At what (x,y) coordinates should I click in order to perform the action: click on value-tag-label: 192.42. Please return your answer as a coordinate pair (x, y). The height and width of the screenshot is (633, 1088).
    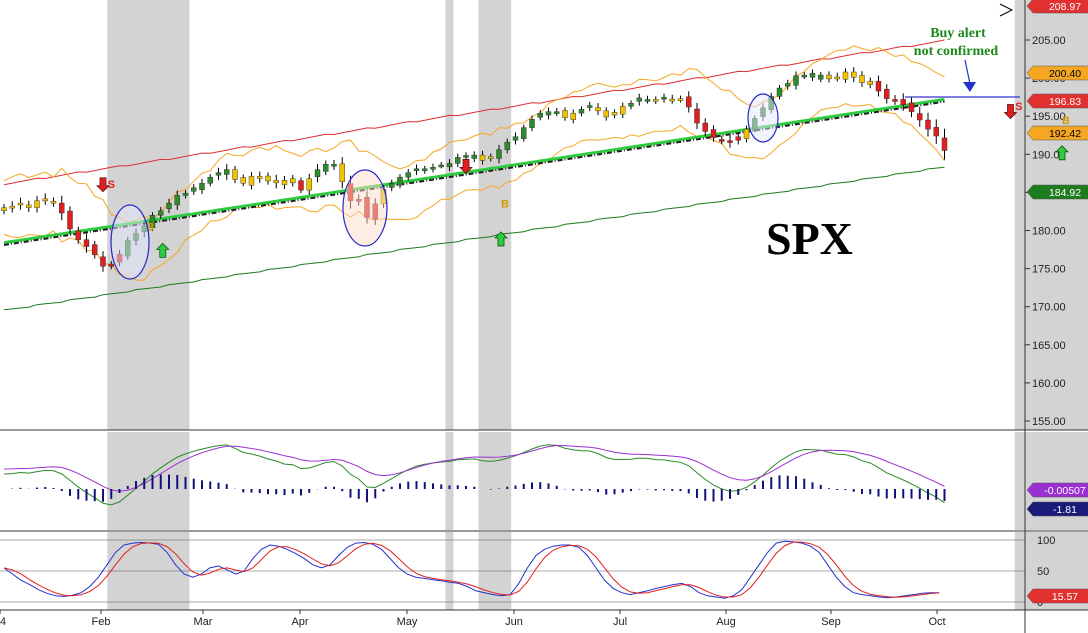
    Looking at the image, I should click on (1065, 134).